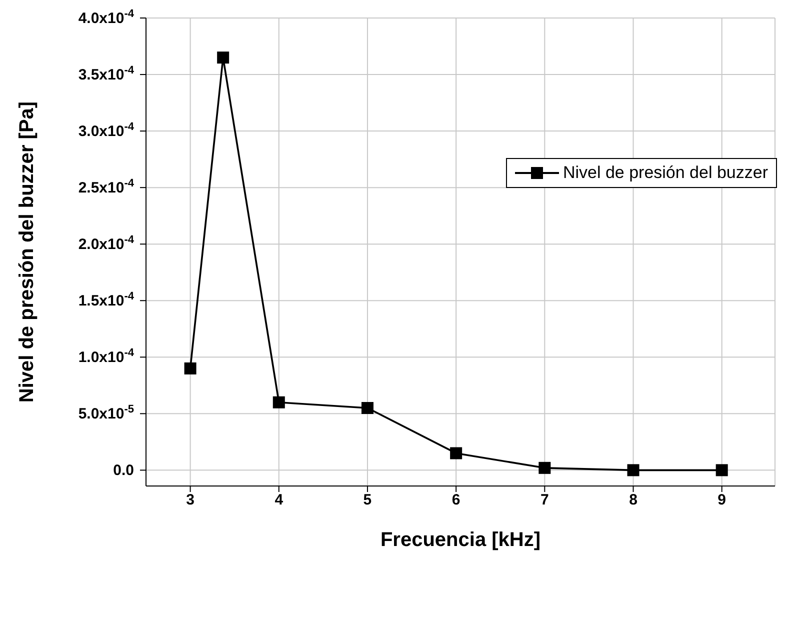 This screenshot has height=624, width=805. Describe the element at coordinates (106, 187) in the screenshot. I see `y-tick-label: 2.5x10$^{-4}$` at that location.